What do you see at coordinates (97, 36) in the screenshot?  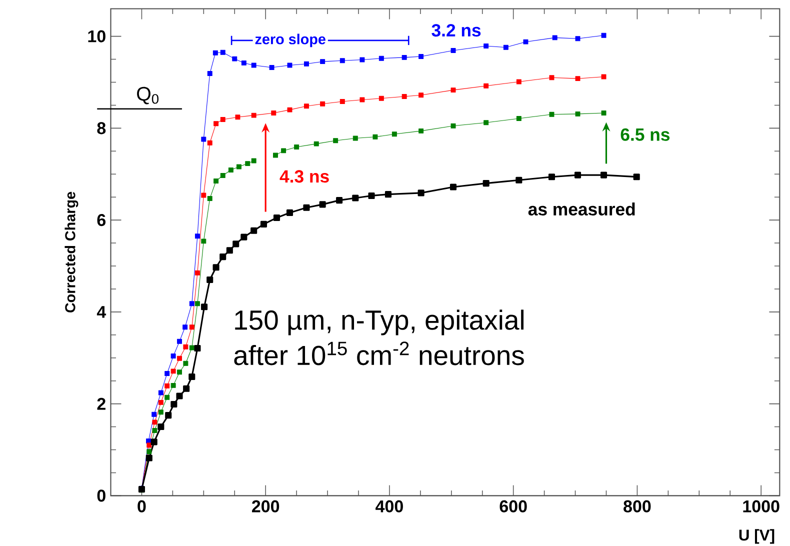 I see `y-tick-label: 10` at bounding box center [97, 36].